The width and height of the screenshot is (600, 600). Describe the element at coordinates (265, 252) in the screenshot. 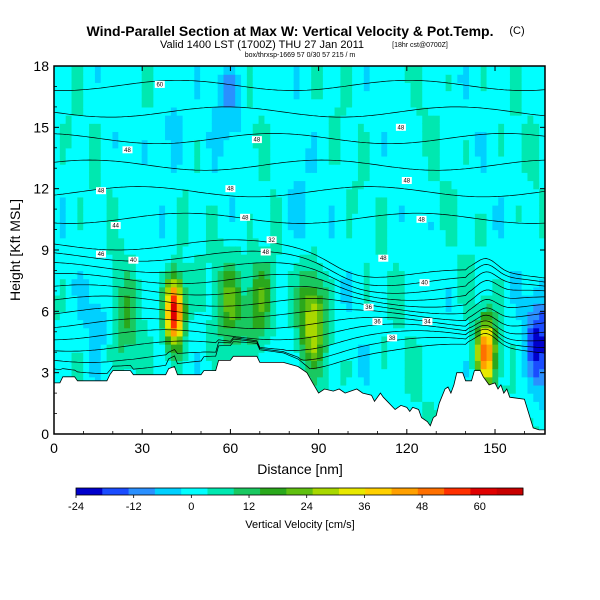

I see `theta-contour-label: 48` at that location.